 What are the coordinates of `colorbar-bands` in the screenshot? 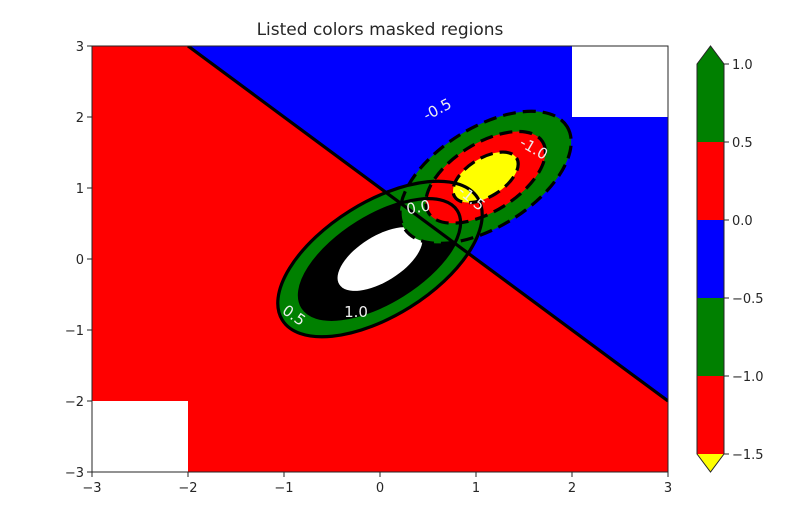 It's located at (710, 259).